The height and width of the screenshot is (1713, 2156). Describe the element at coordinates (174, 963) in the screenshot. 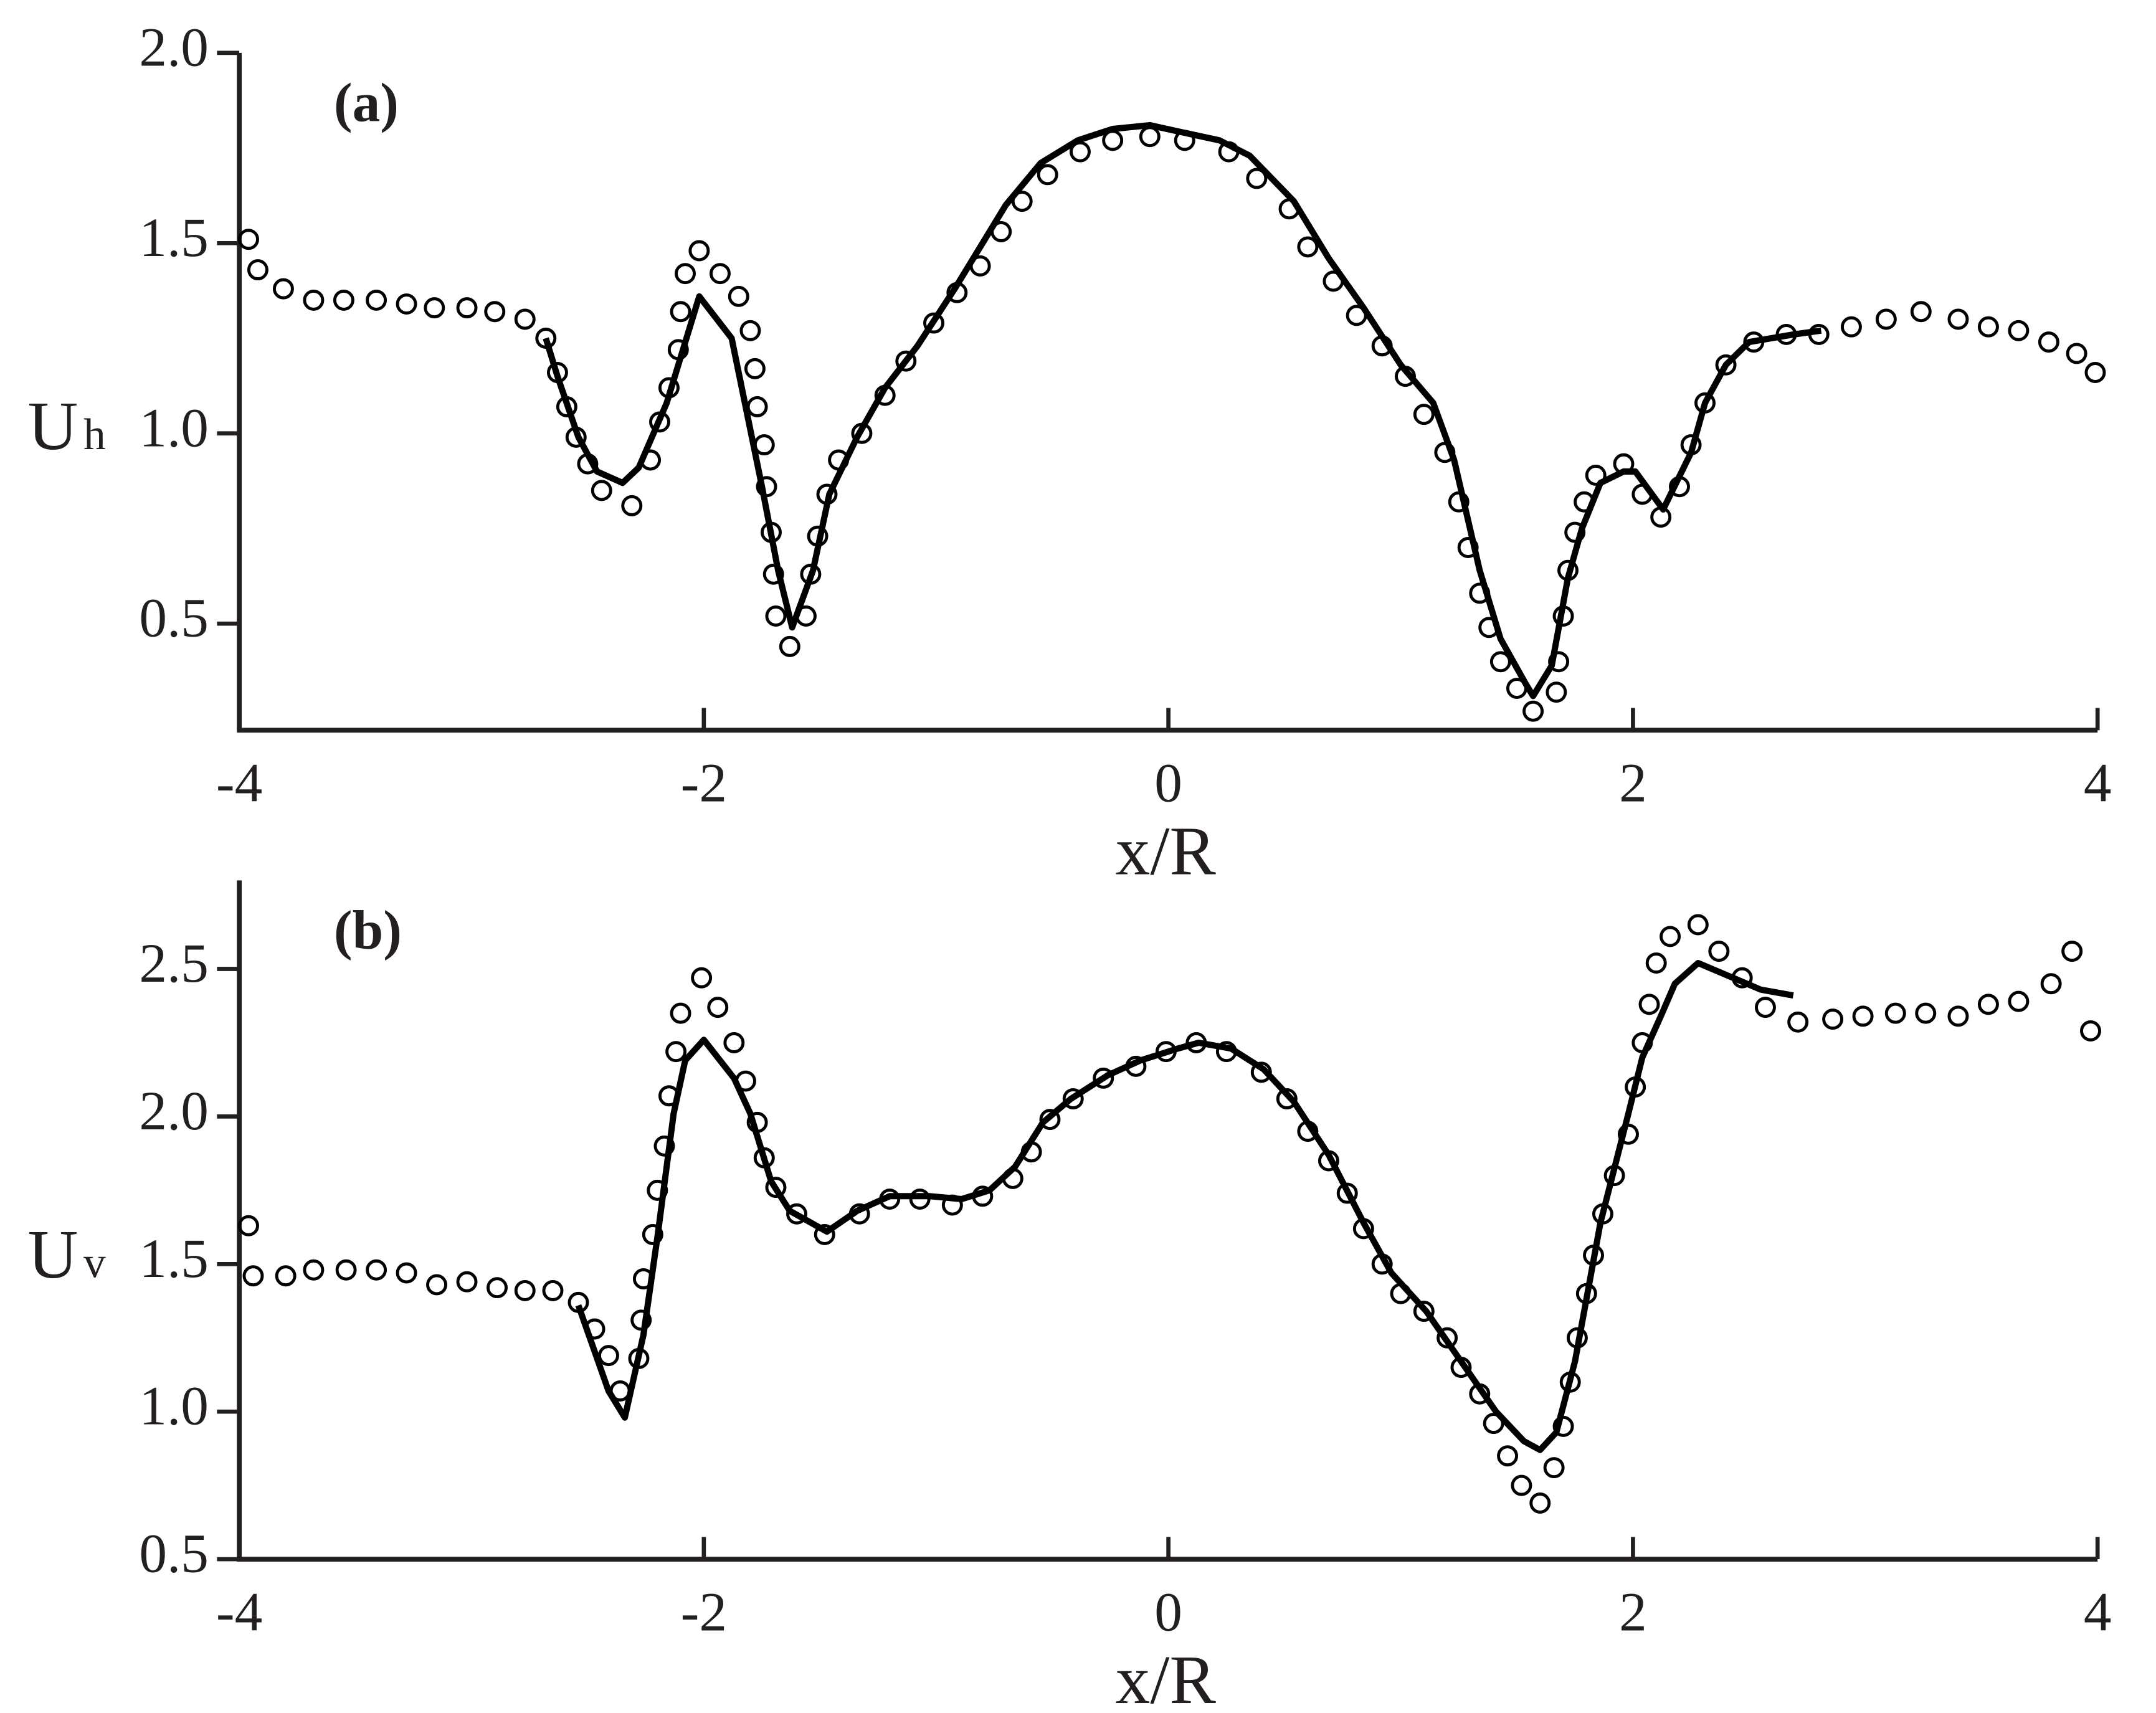

I see `y-tick-label: 2.5` at that location.